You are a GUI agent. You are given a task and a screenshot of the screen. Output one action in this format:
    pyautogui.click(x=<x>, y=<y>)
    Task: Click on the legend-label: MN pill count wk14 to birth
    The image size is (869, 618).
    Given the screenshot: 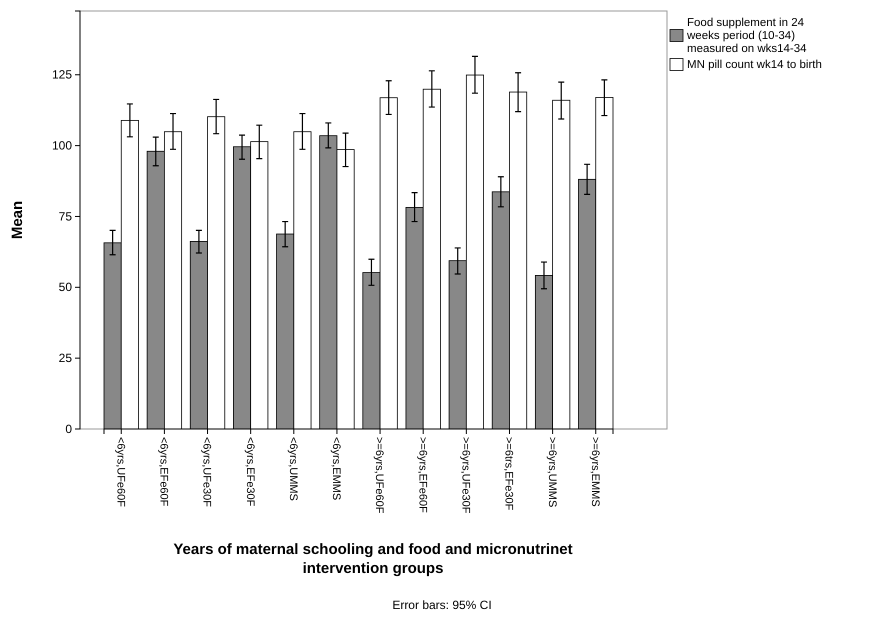 What is the action you would take?
    pyautogui.click(x=754, y=65)
    